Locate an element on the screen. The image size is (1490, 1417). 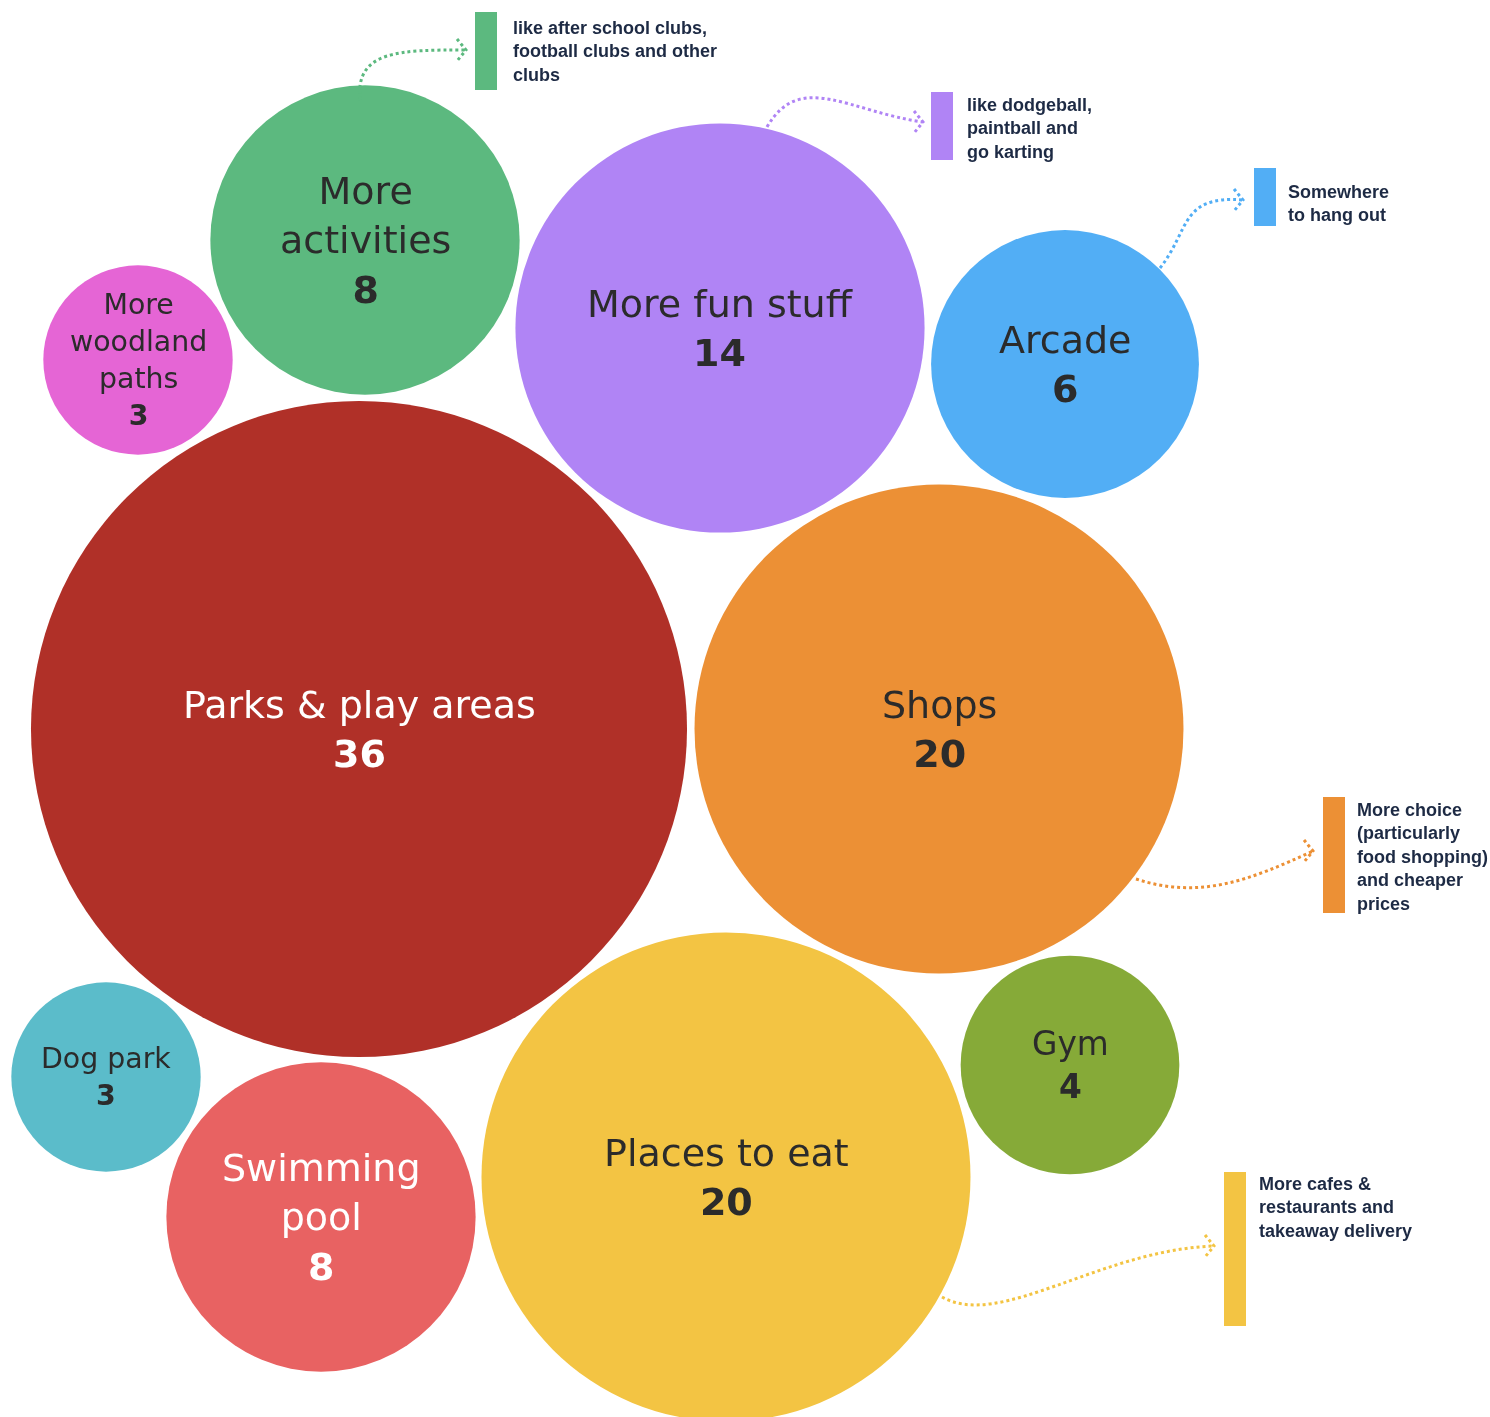
text: More cafes & restaurants and takeaway delivery is located at coordinates (1336, 1207).